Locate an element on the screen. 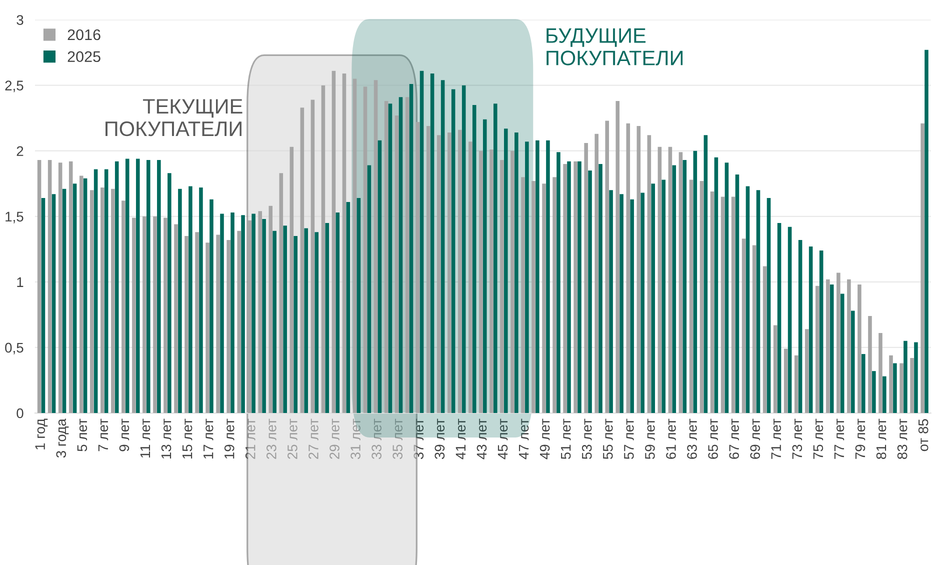  x-tick-label: 63 лет is located at coordinates (692, 438).